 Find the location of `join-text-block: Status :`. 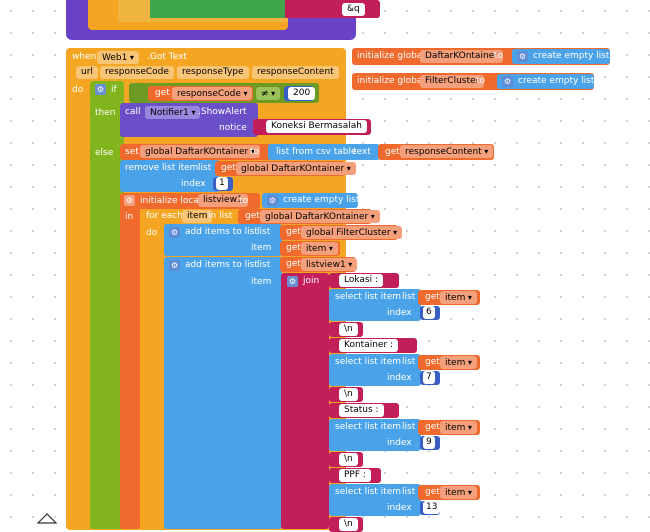

join-text-block: Status : is located at coordinates (364, 410).